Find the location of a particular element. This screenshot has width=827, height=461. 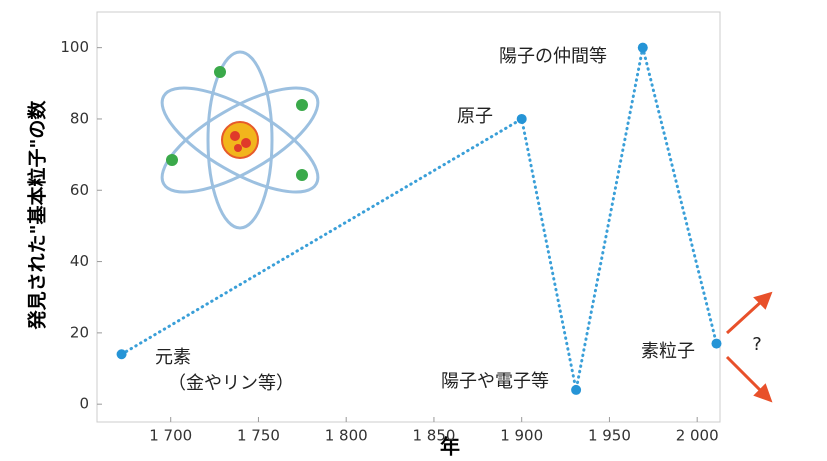

y-tick-label: 60 is located at coordinates (79, 190).